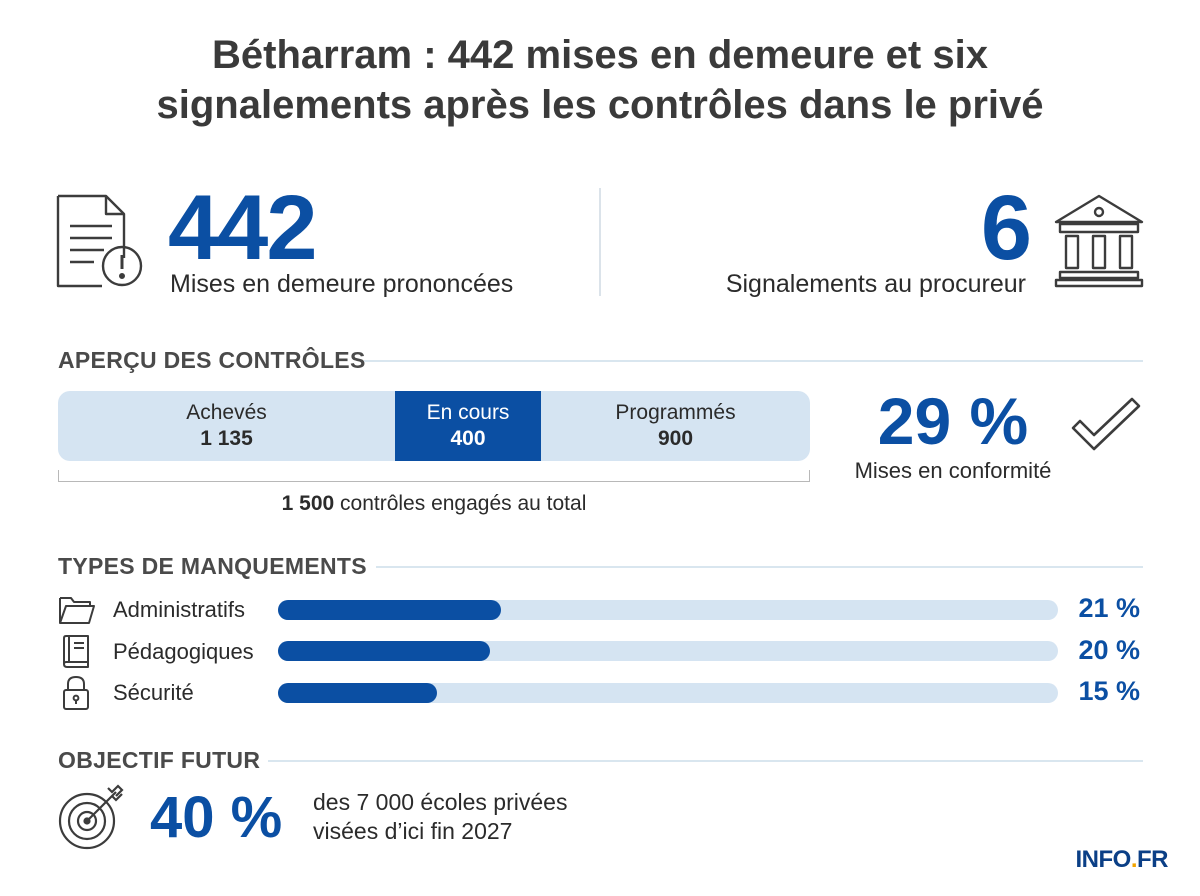  Describe the element at coordinates (600, 242) in the screenshot. I see `stats-divider` at that location.